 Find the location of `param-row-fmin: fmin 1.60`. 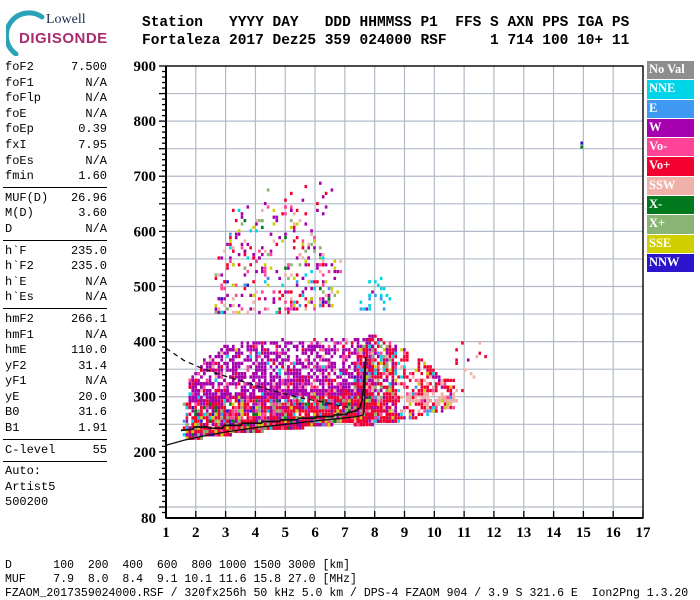

param-row-fmin: fmin 1.60 is located at coordinates (56, 177).